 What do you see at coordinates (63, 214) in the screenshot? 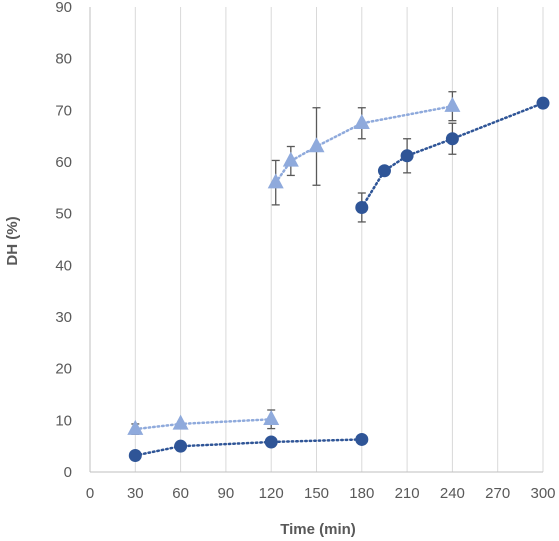
I see `y-tick-label: 50` at bounding box center [63, 214].